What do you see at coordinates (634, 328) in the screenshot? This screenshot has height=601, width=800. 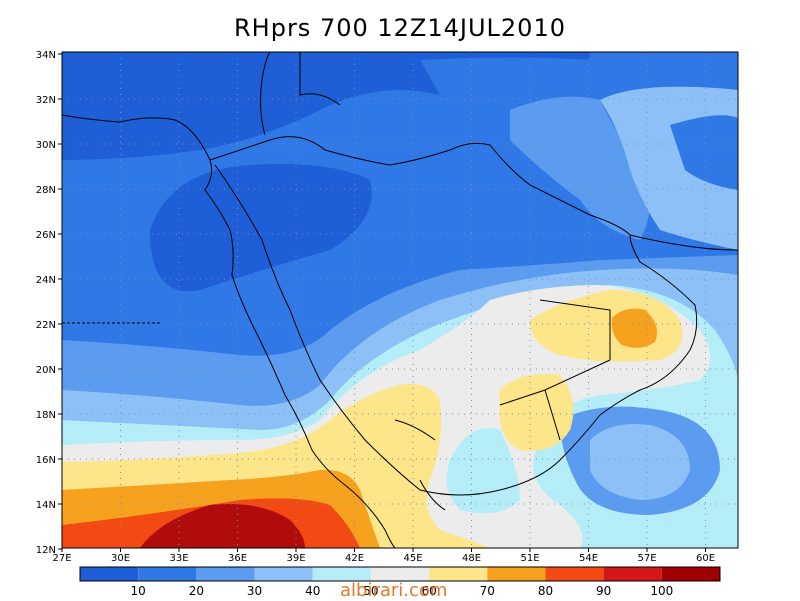 I see `region-80-oman` at bounding box center [634, 328].